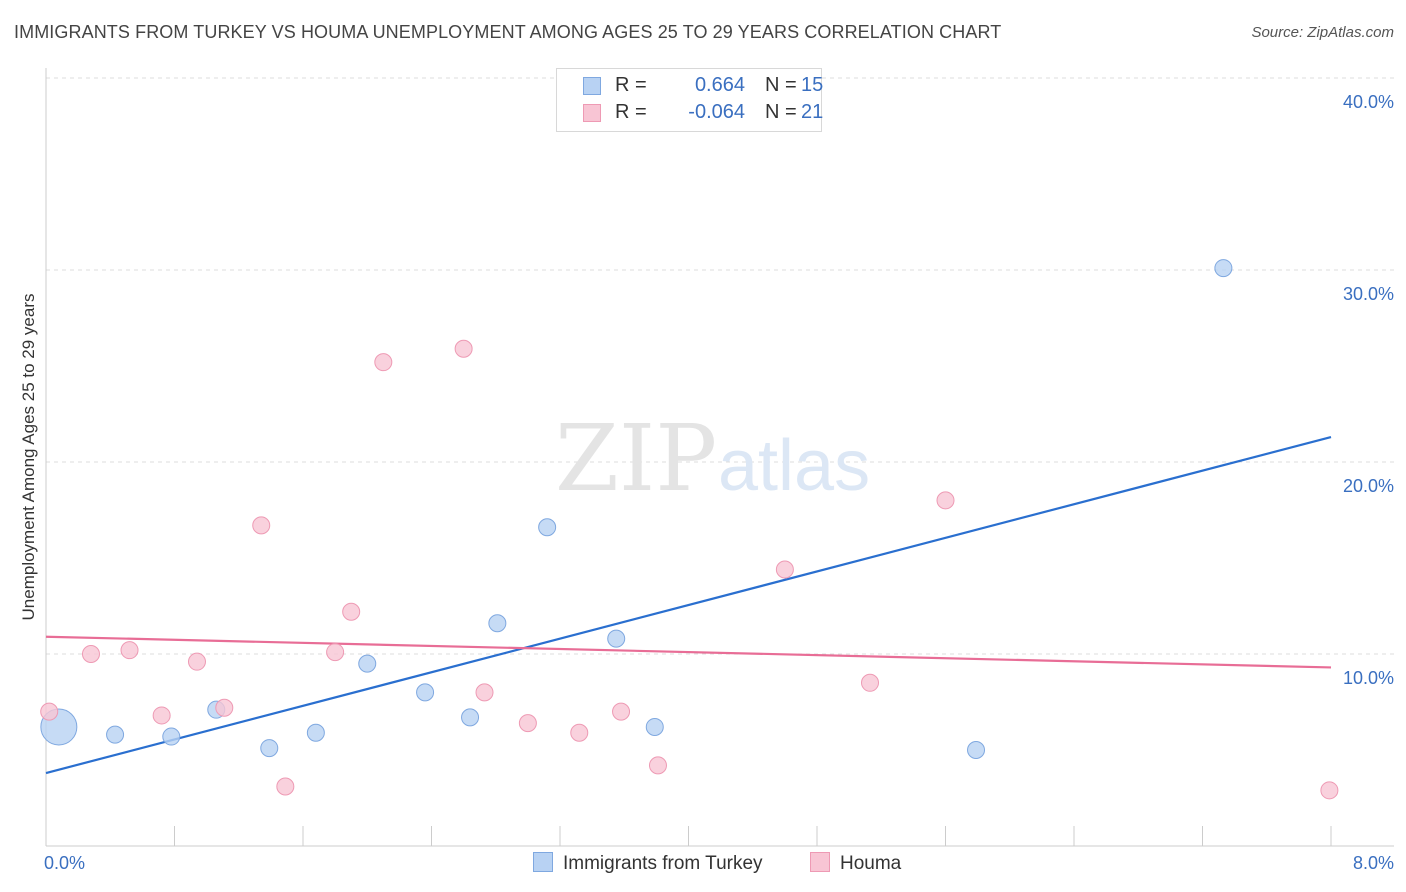  What do you see at coordinates (1368, 678) in the screenshot?
I see `y-tick-label: 10.0%` at bounding box center [1368, 678].